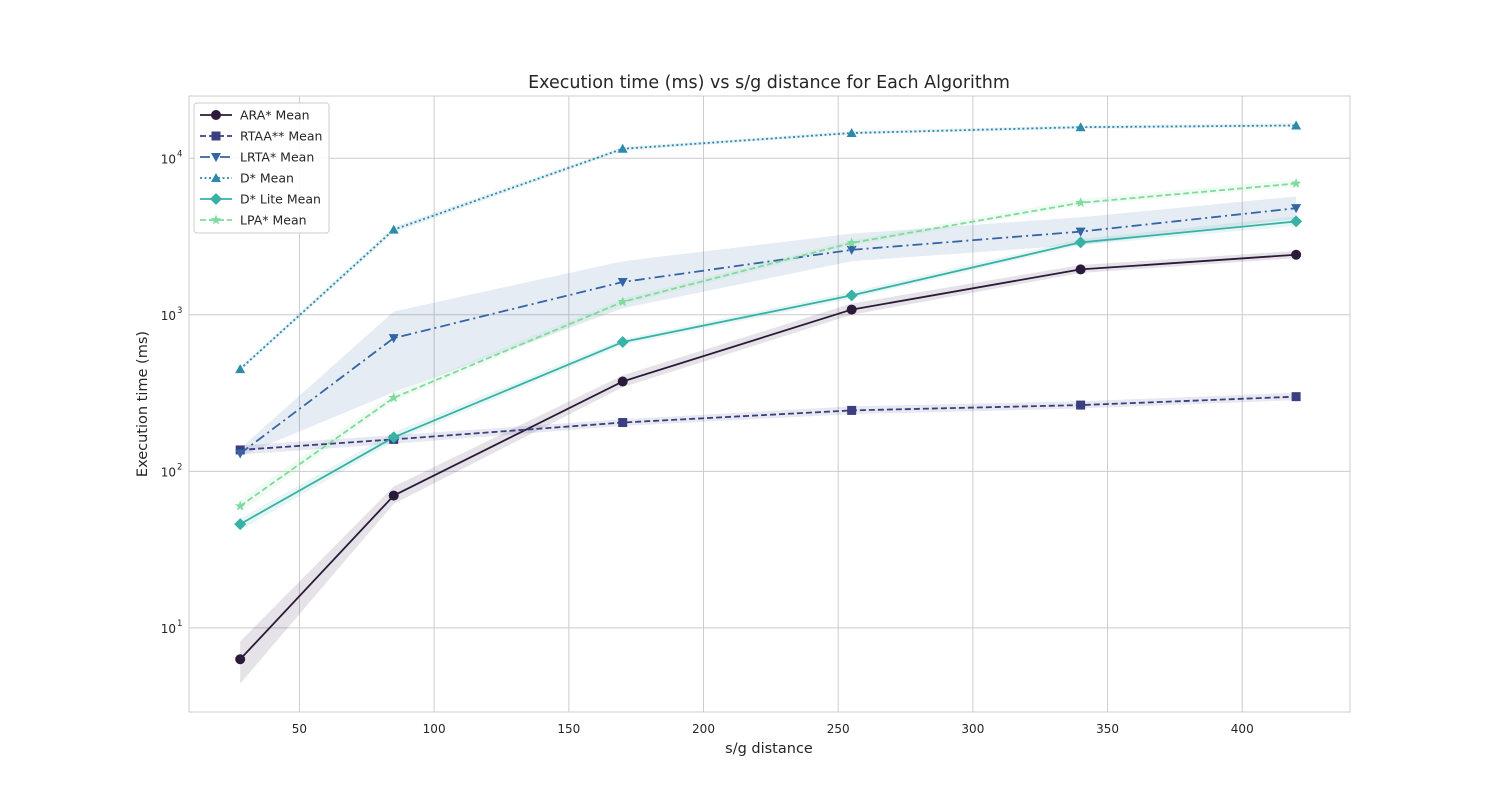  What do you see at coordinates (277, 157) in the screenshot?
I see `legend-label-lrta-mean: LRTA* Mean` at bounding box center [277, 157].